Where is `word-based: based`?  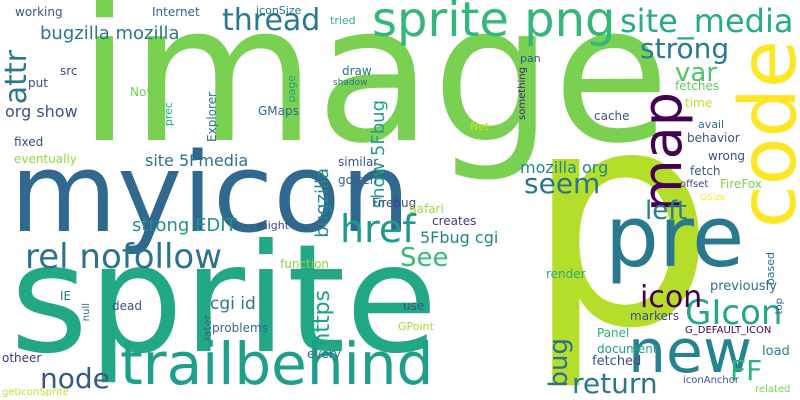
word-based: based is located at coordinates (770, 269).